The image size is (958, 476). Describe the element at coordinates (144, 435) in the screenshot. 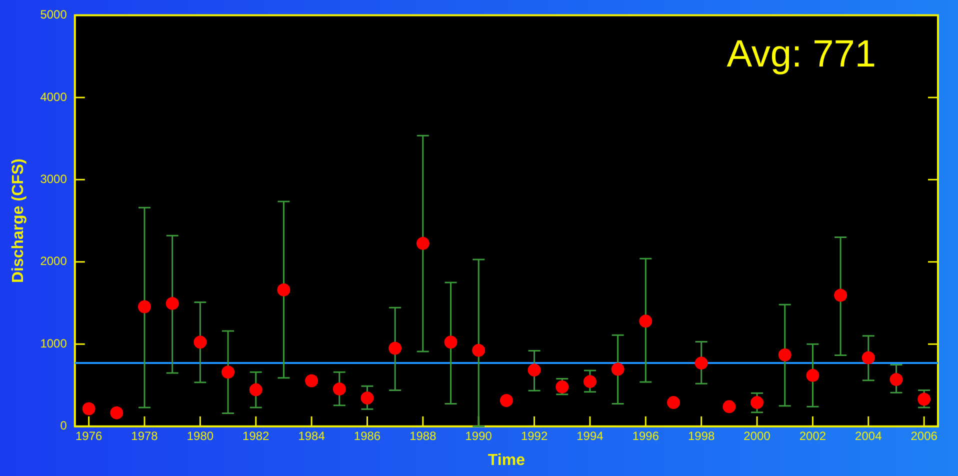

I see `x-tick-label: 1978` at that location.